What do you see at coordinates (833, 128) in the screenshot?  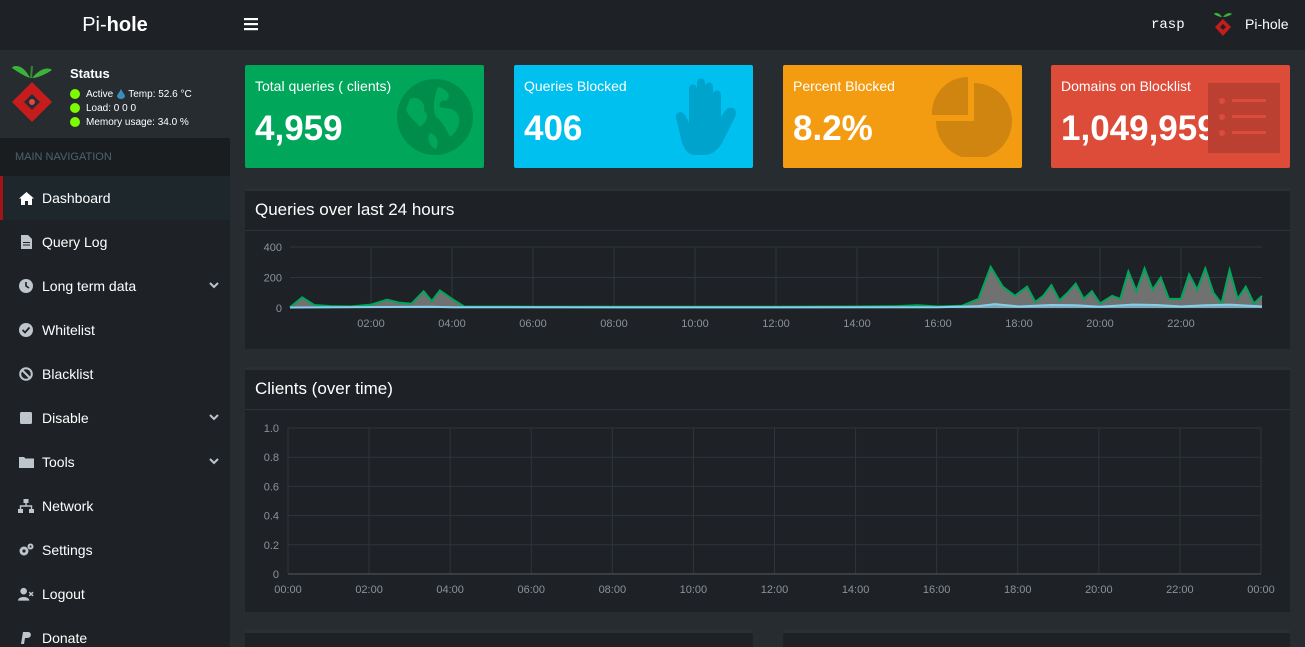 I see `percent-blocked-value: 8.2%` at bounding box center [833, 128].